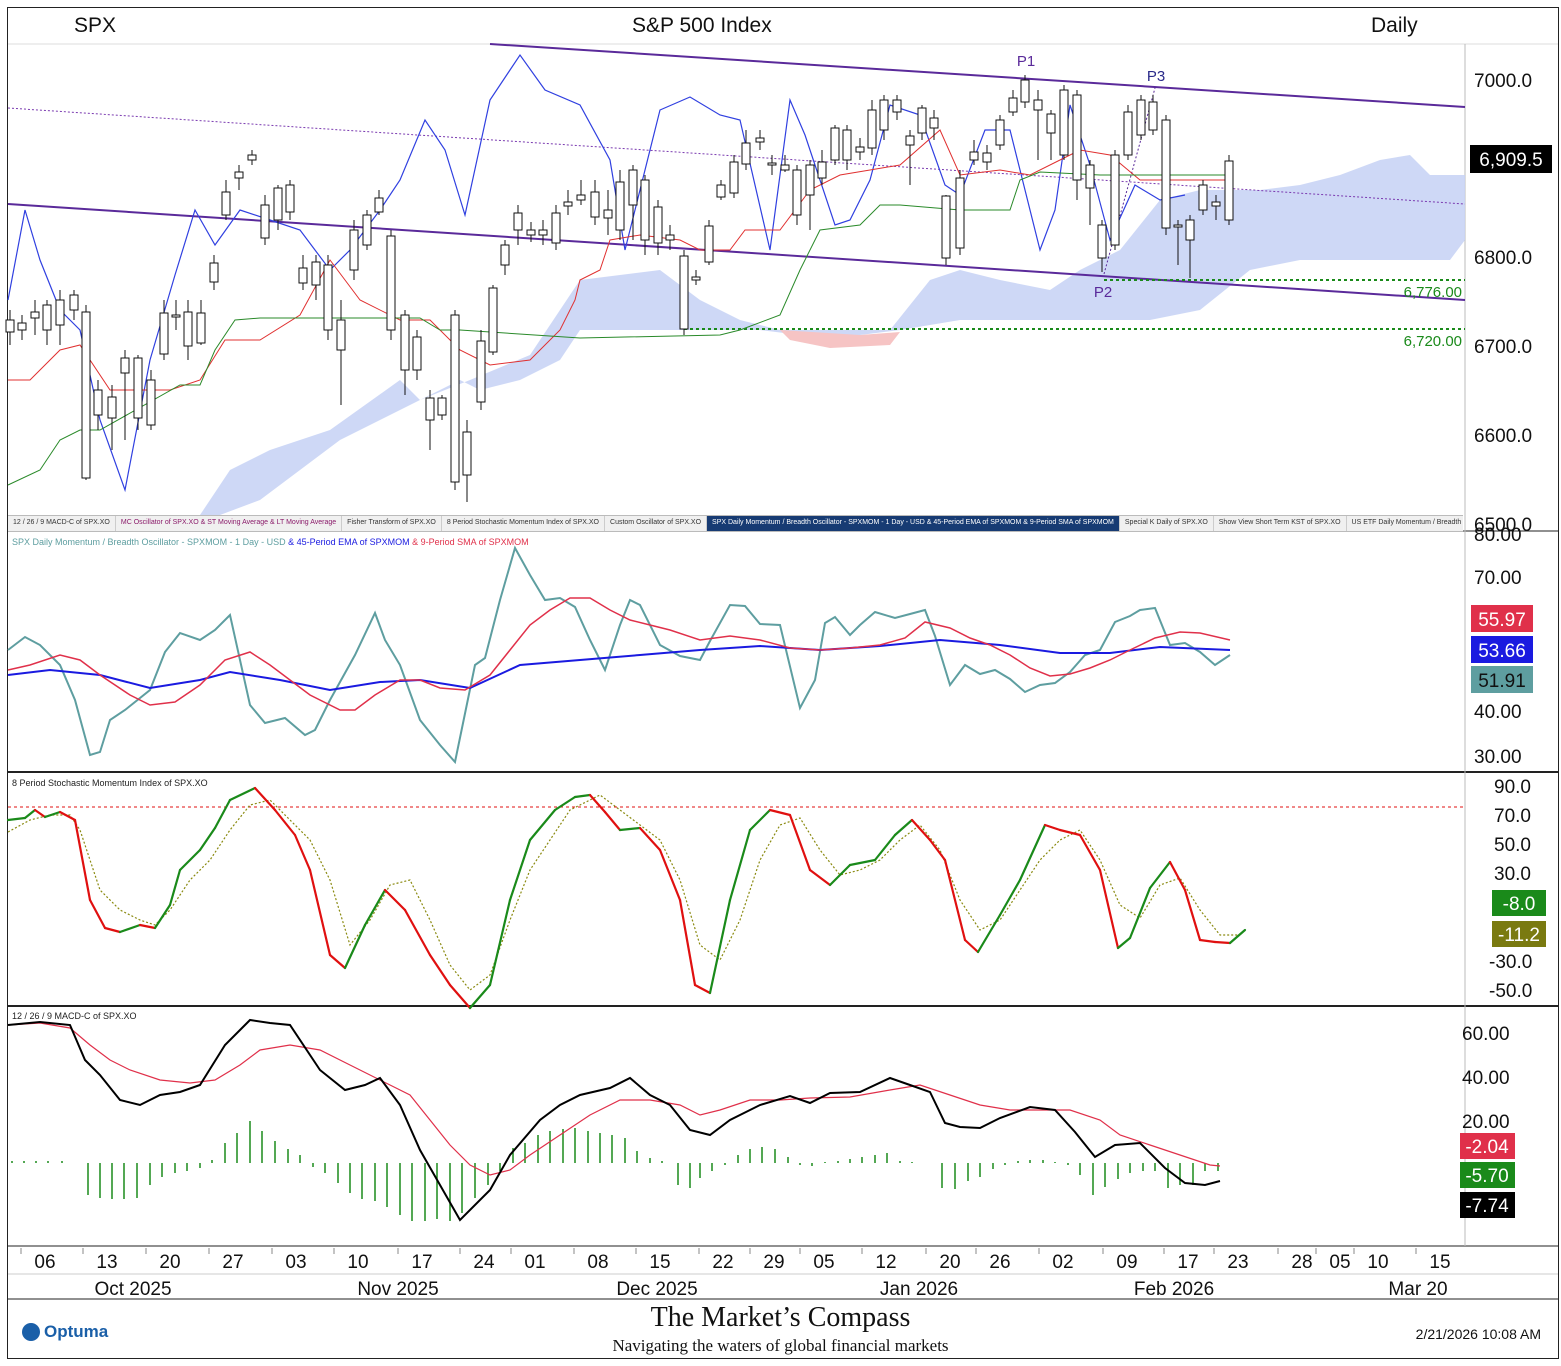 Image resolution: width=1561 pixels, height=1366 pixels. What do you see at coordinates (1510, 991) in the screenshot?
I see `smi-tick: -50.0` at bounding box center [1510, 991].